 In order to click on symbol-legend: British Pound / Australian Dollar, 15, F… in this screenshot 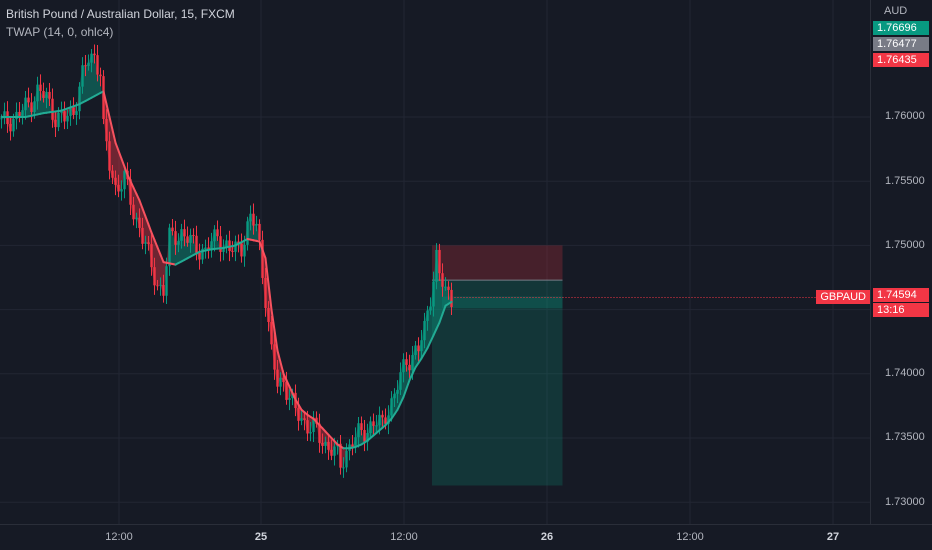, I will do `click(120, 14)`.